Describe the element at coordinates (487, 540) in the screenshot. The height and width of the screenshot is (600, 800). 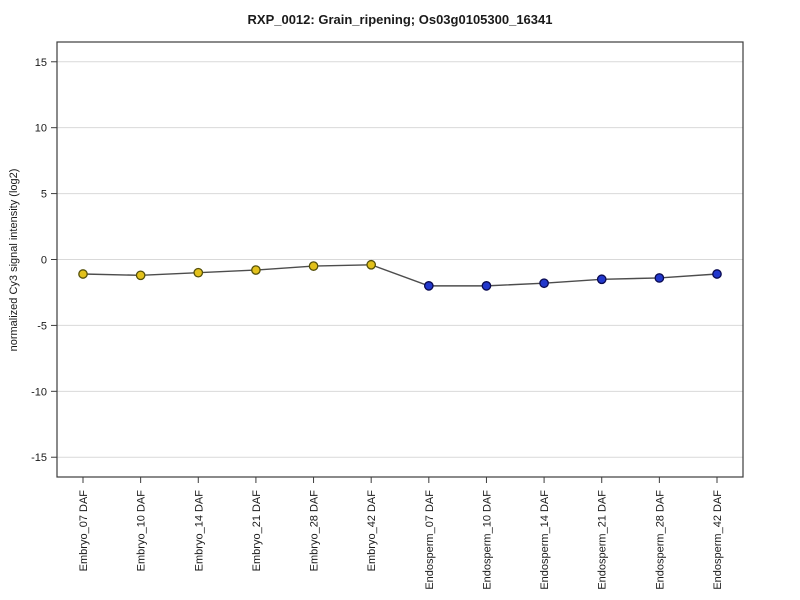
I see `x-tick-label: Endosperm_10 DAF` at that location.